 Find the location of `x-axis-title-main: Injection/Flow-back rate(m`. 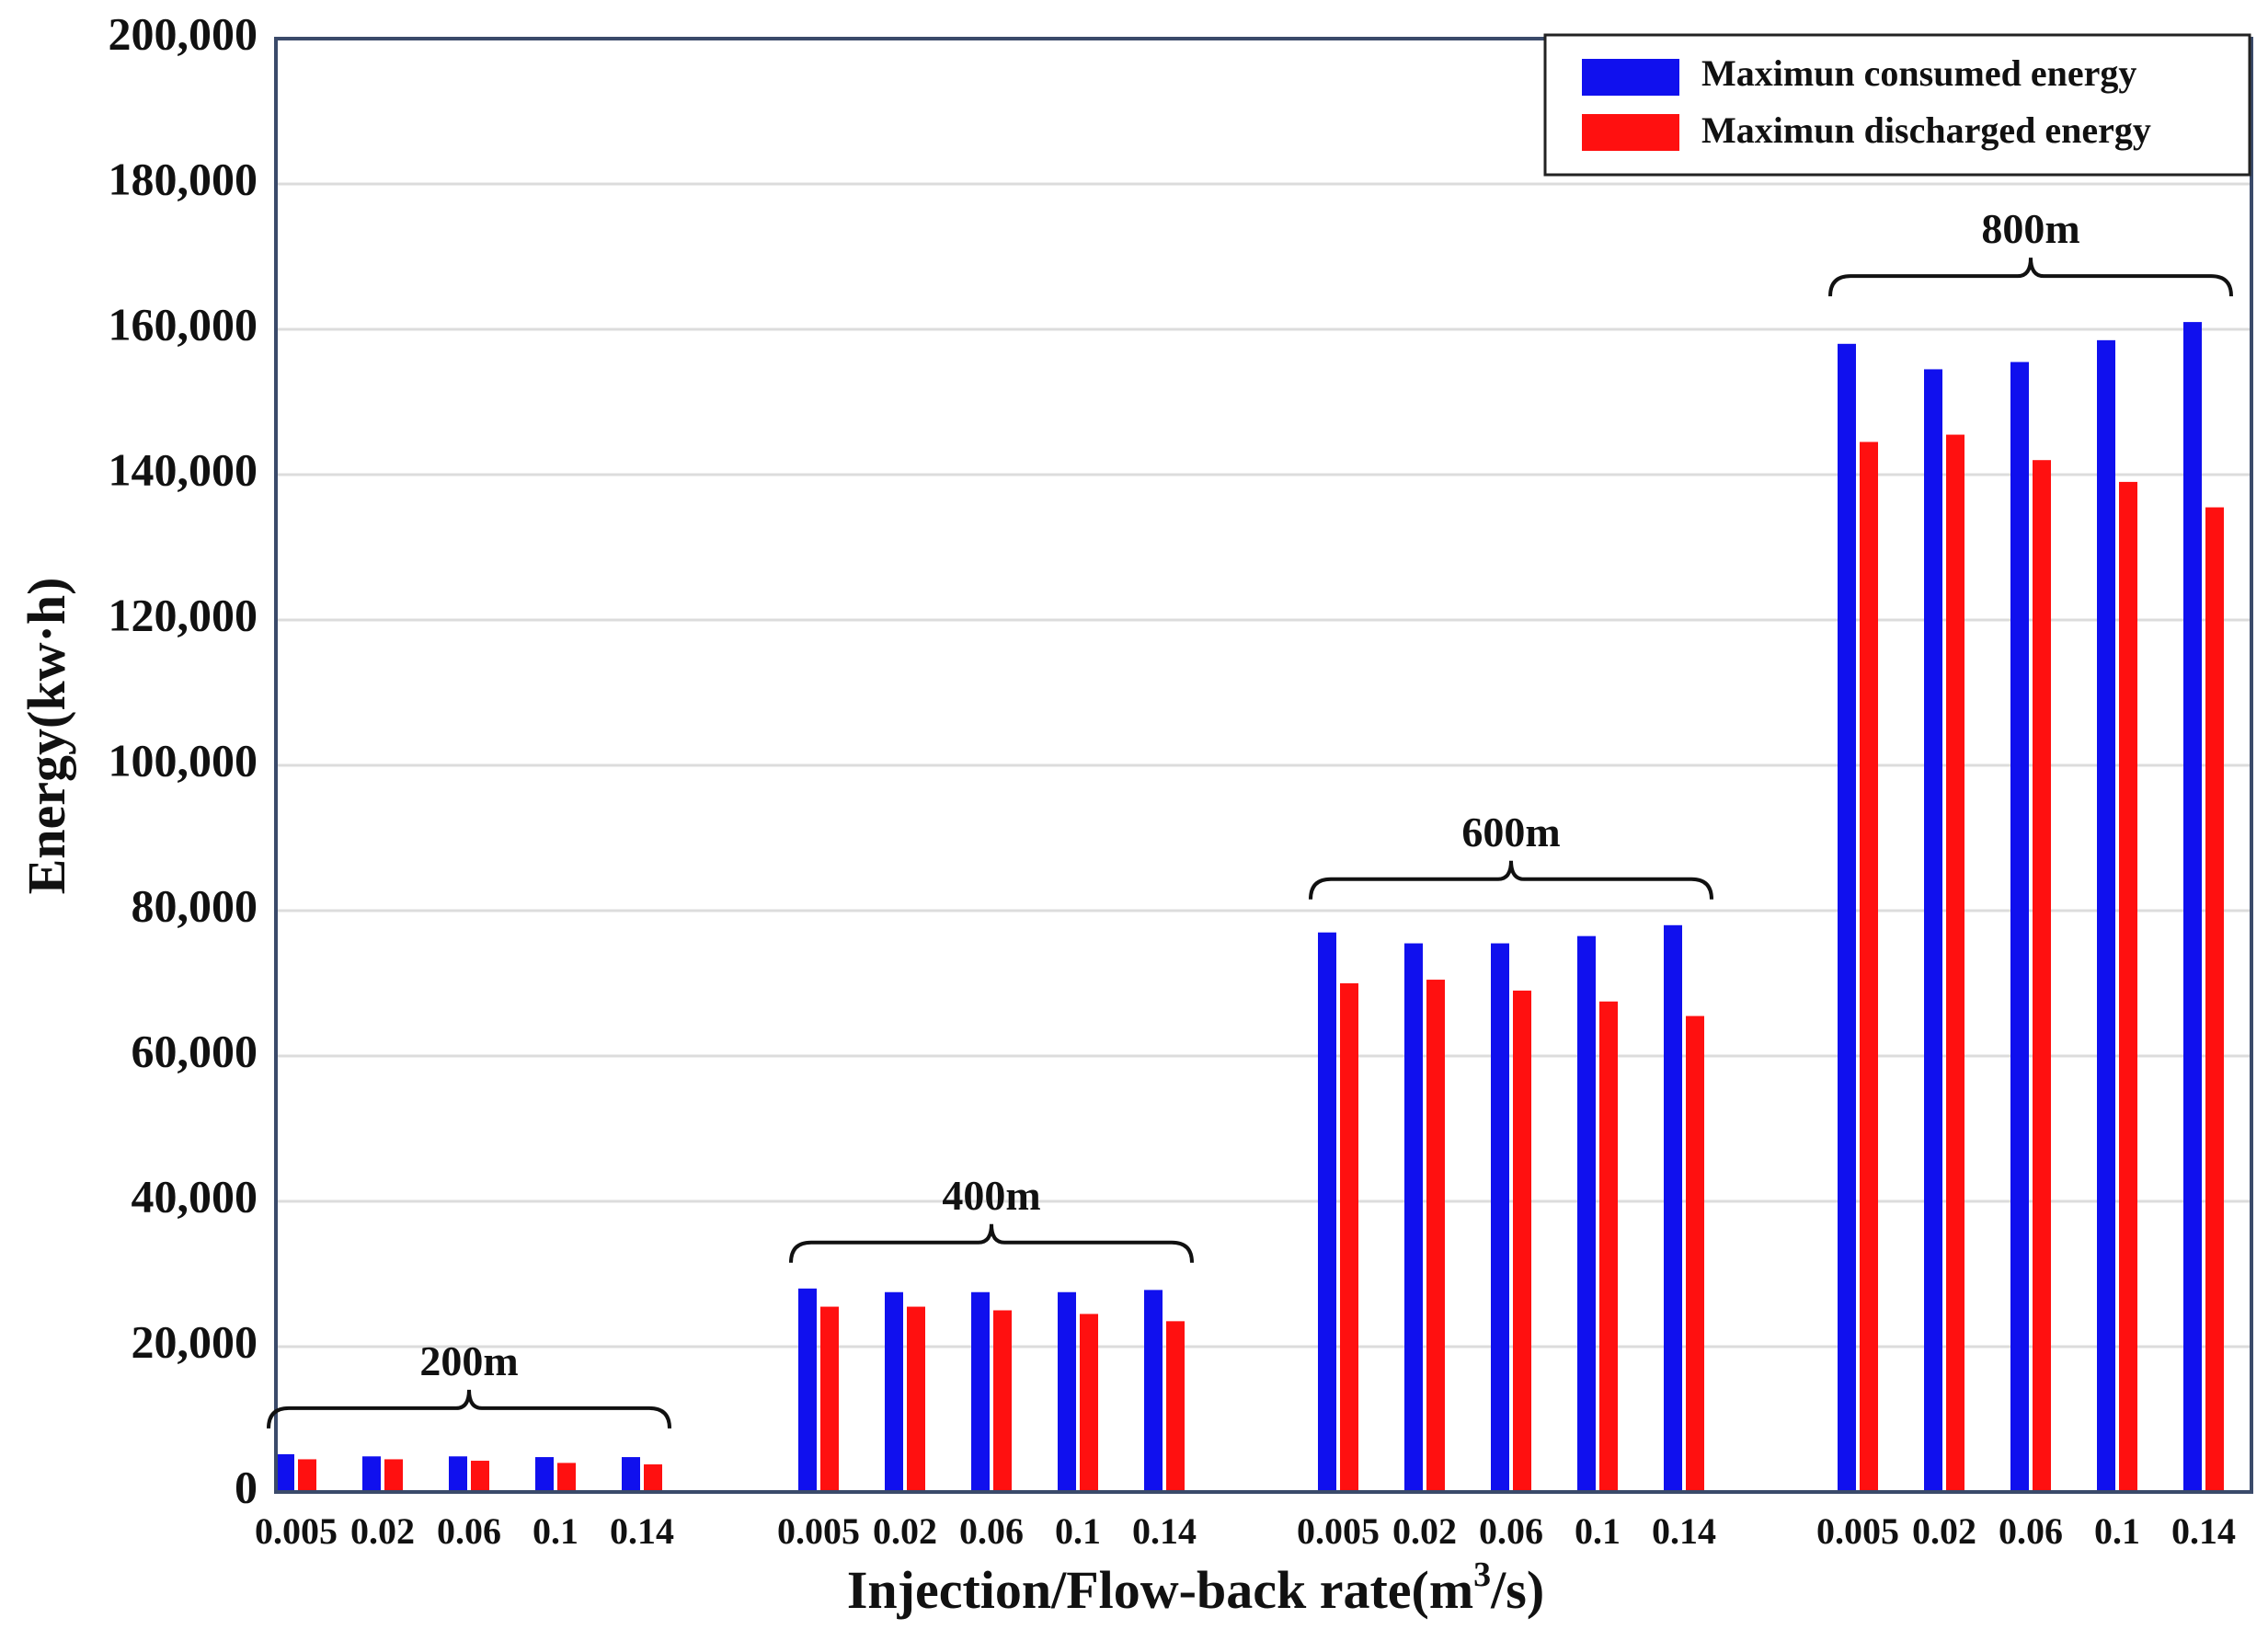

x-axis-title-main: Injection/Flow-back rate(m is located at coordinates (1160, 1590).